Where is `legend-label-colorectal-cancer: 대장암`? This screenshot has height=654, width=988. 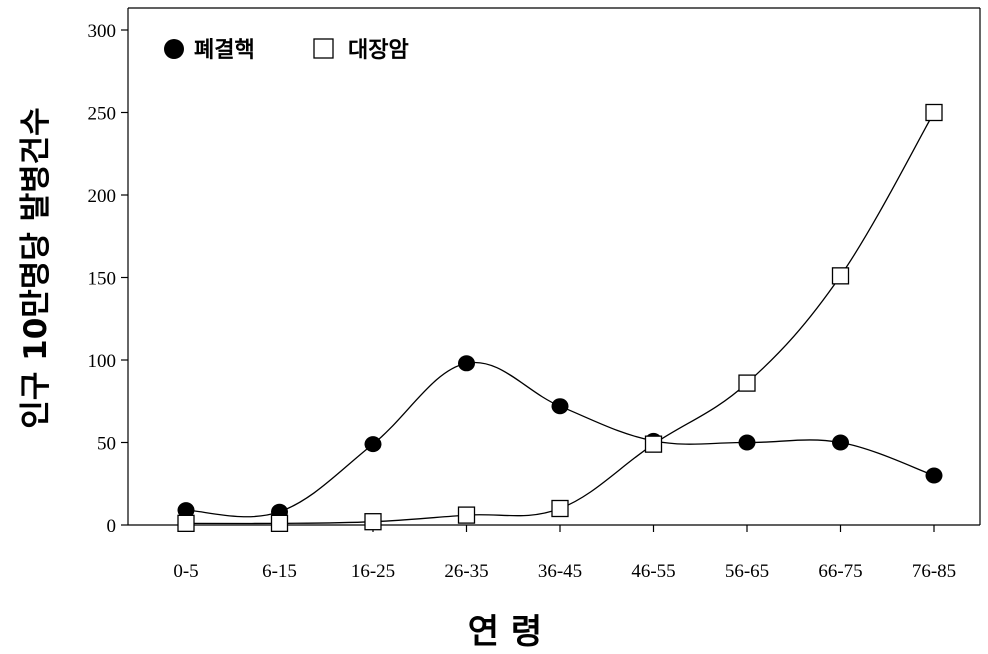 legend-label-colorectal-cancer: 대장암 is located at coordinates (378, 50).